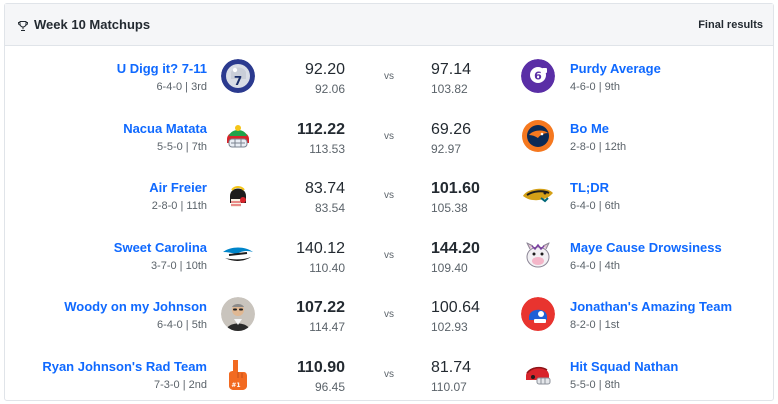 This screenshot has height=404, width=778. I want to click on right-score: 144.20 109.40, so click(455, 257).